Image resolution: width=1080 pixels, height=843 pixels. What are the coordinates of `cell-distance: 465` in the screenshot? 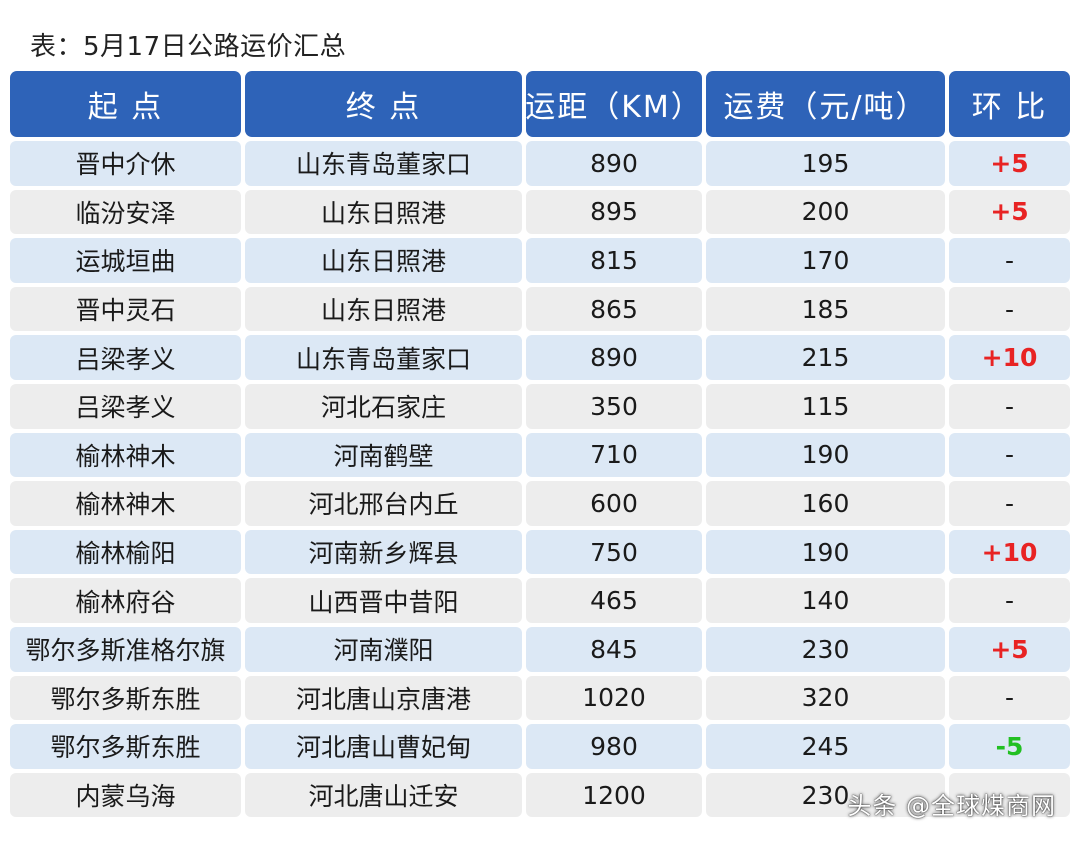 It's located at (614, 600).